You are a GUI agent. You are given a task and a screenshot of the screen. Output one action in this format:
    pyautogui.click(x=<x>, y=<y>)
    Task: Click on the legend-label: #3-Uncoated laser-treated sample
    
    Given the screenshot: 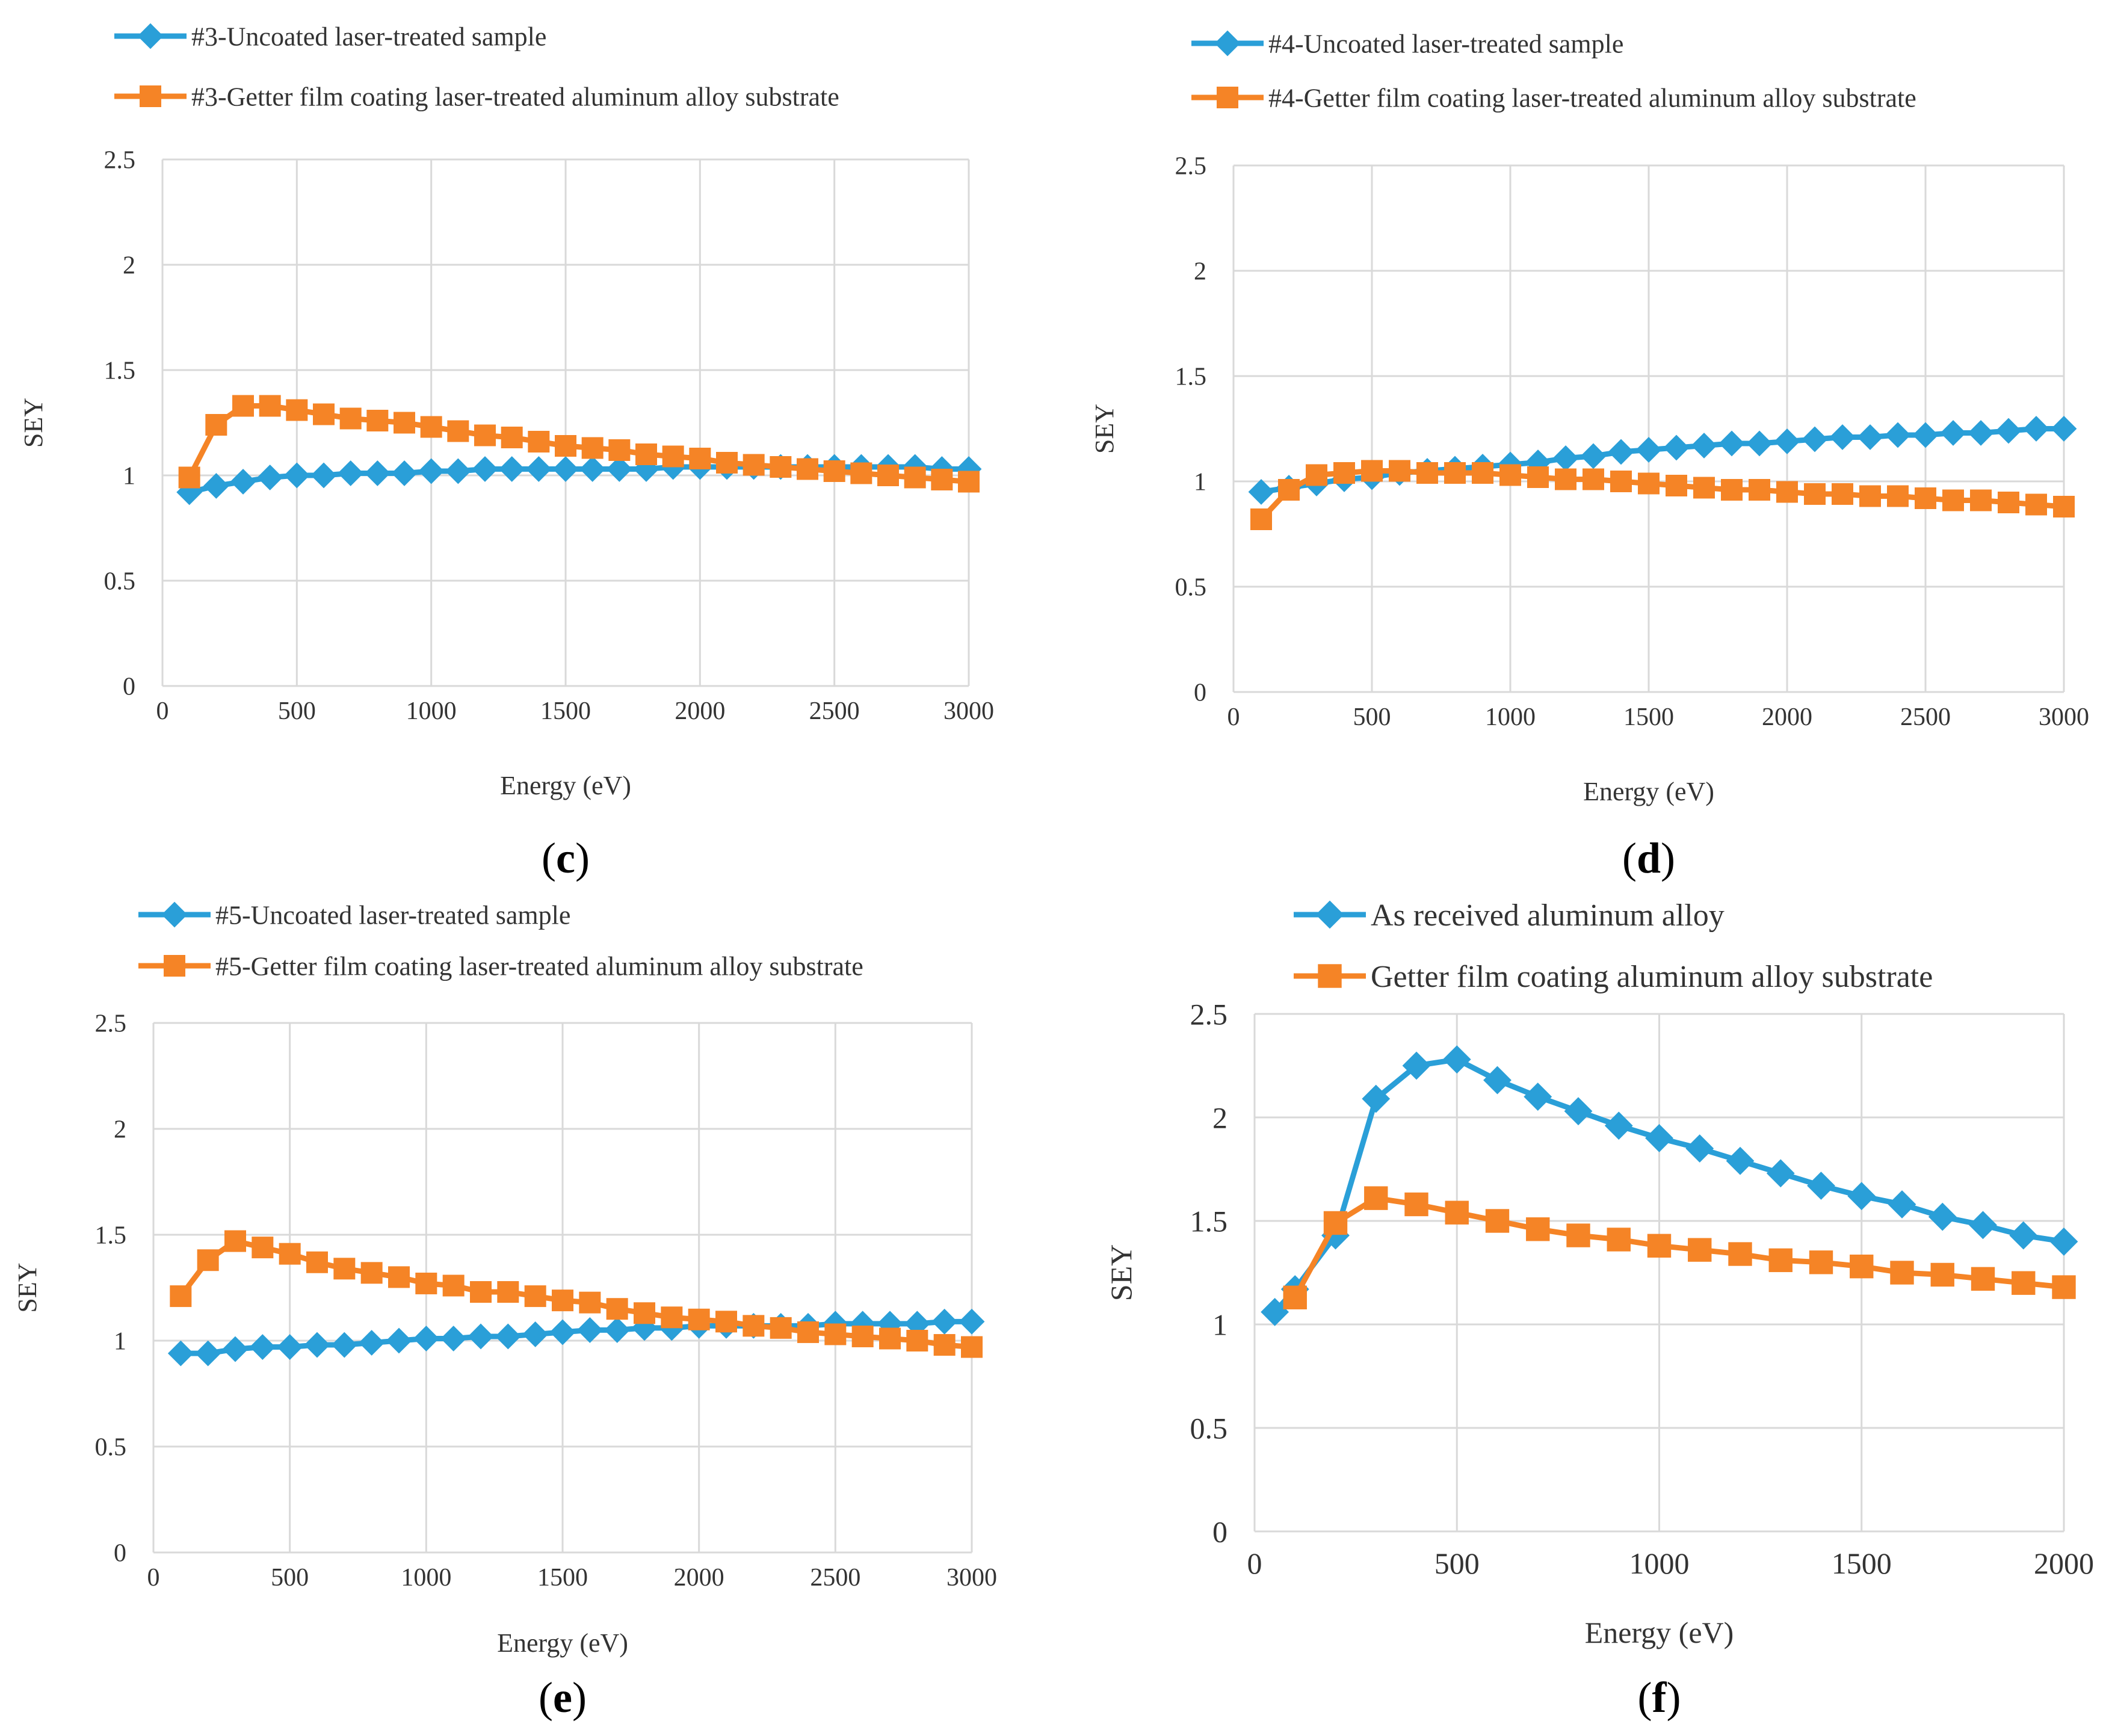 What is the action you would take?
    pyautogui.click(x=369, y=36)
    